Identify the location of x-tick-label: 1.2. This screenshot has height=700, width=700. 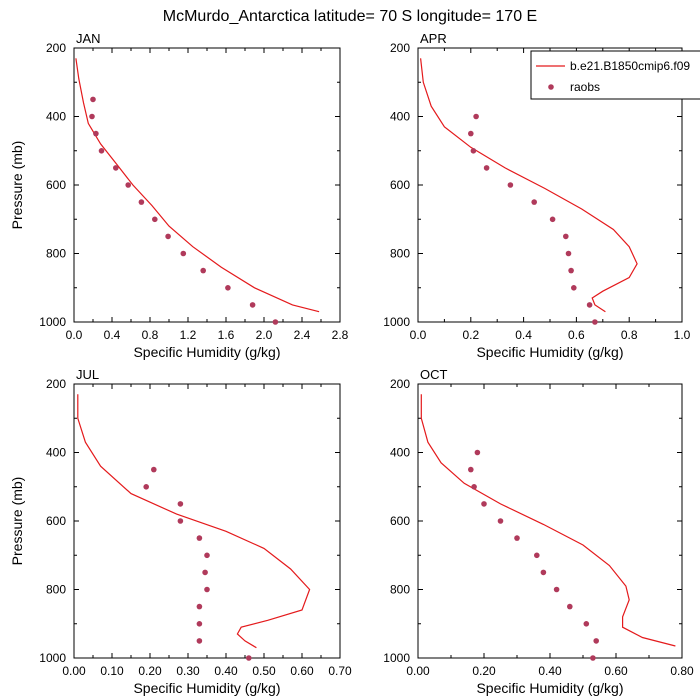
(188, 335).